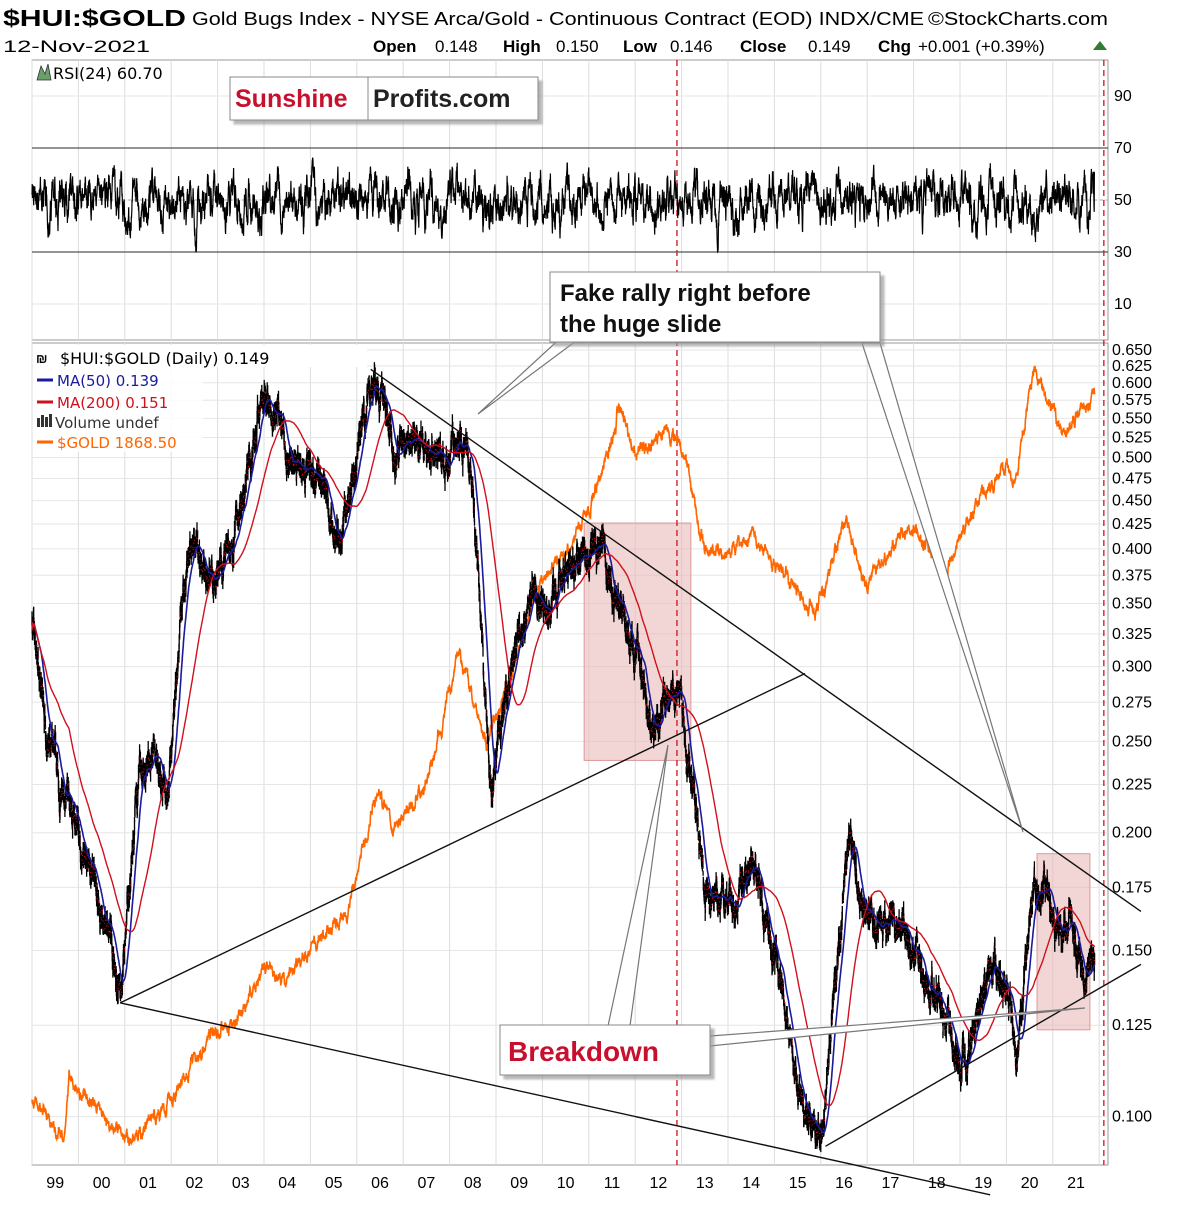 The image size is (1200, 1205). What do you see at coordinates (1030, 1183) in the screenshot?
I see `x-tick-label: 20` at bounding box center [1030, 1183].